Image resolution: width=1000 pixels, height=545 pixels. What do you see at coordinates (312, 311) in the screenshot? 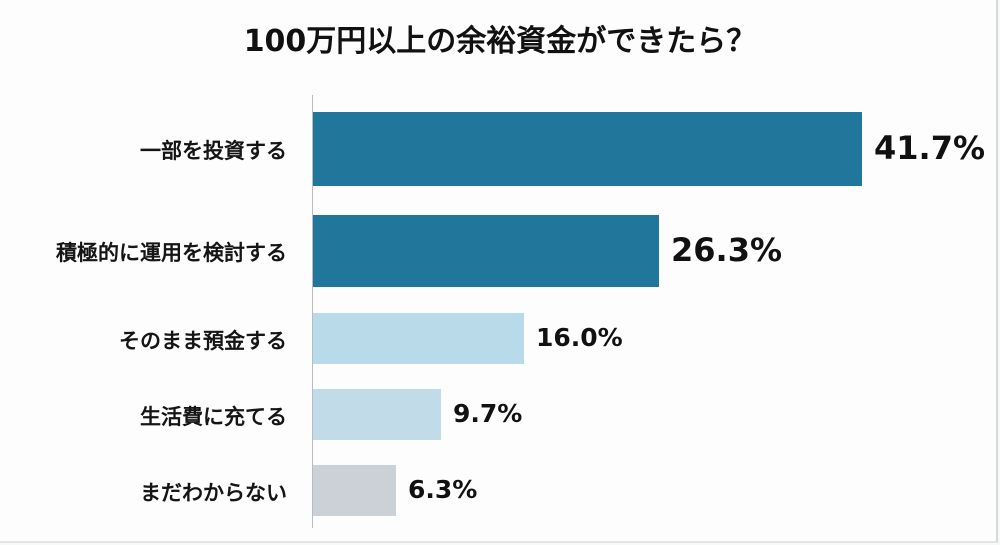
I see `y-axis-line` at bounding box center [312, 311].